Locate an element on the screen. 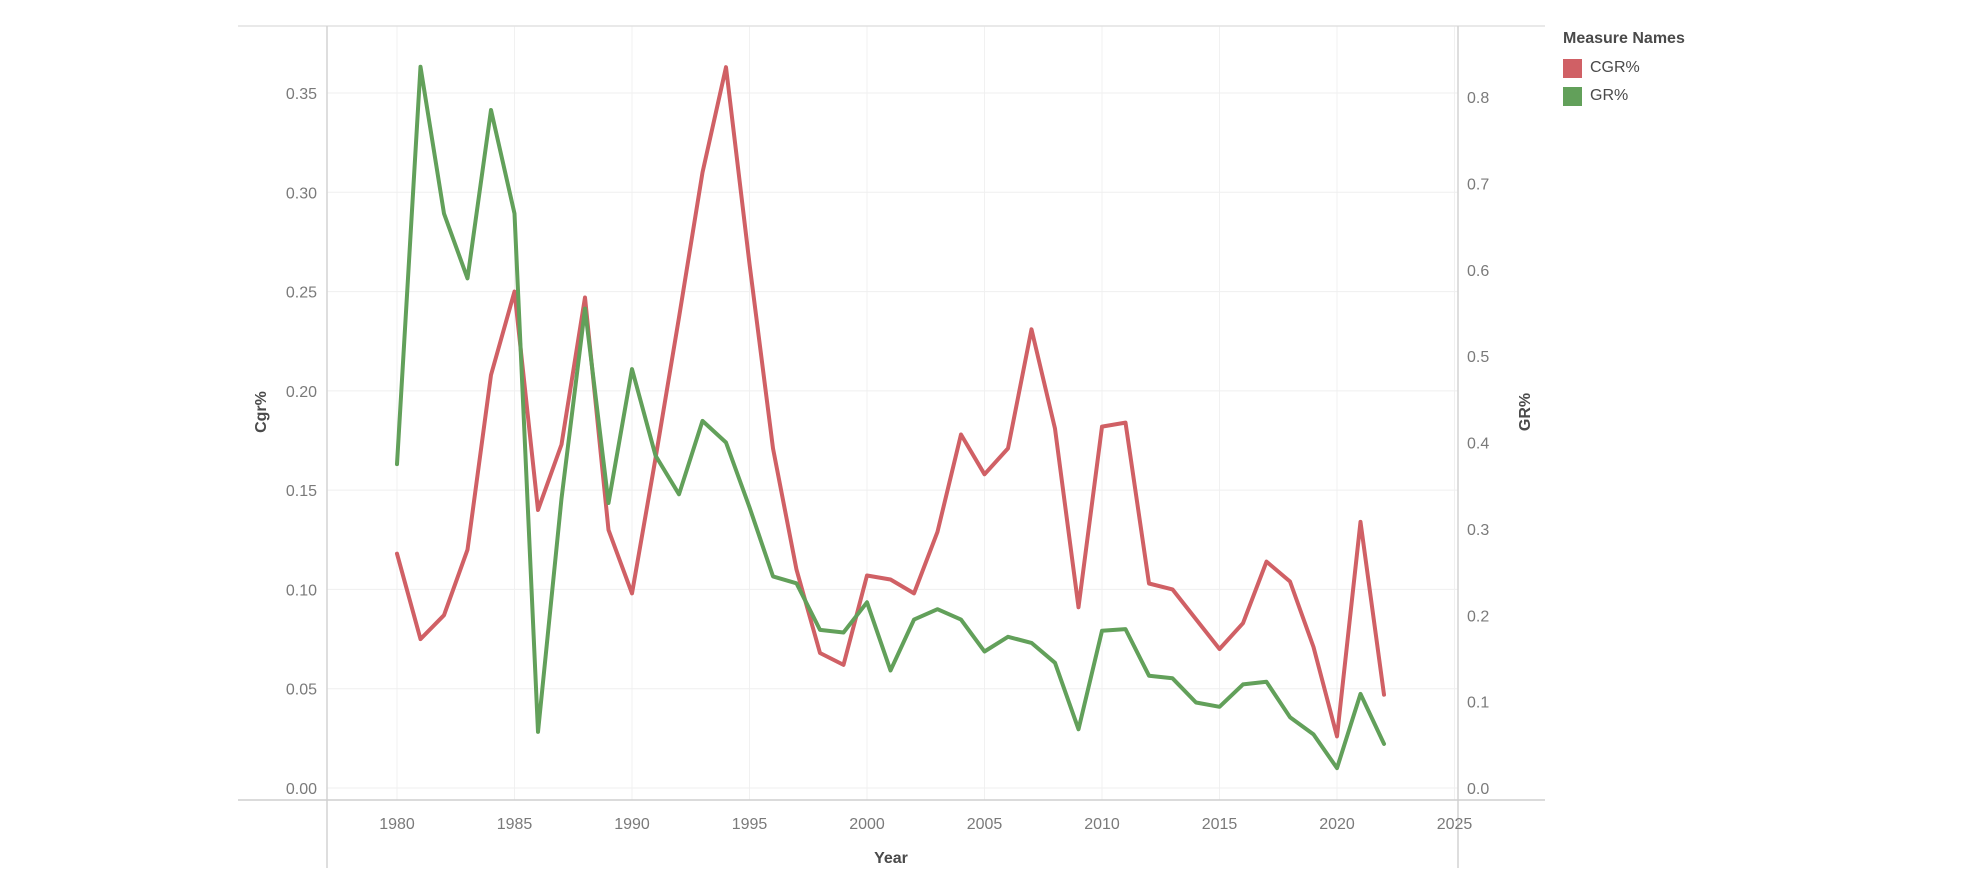  right-y-tick-labels: 0.0 0.1 0.2 0.3 0.4 0.5 0.6 0.7 0.8 is located at coordinates (1478, 444).